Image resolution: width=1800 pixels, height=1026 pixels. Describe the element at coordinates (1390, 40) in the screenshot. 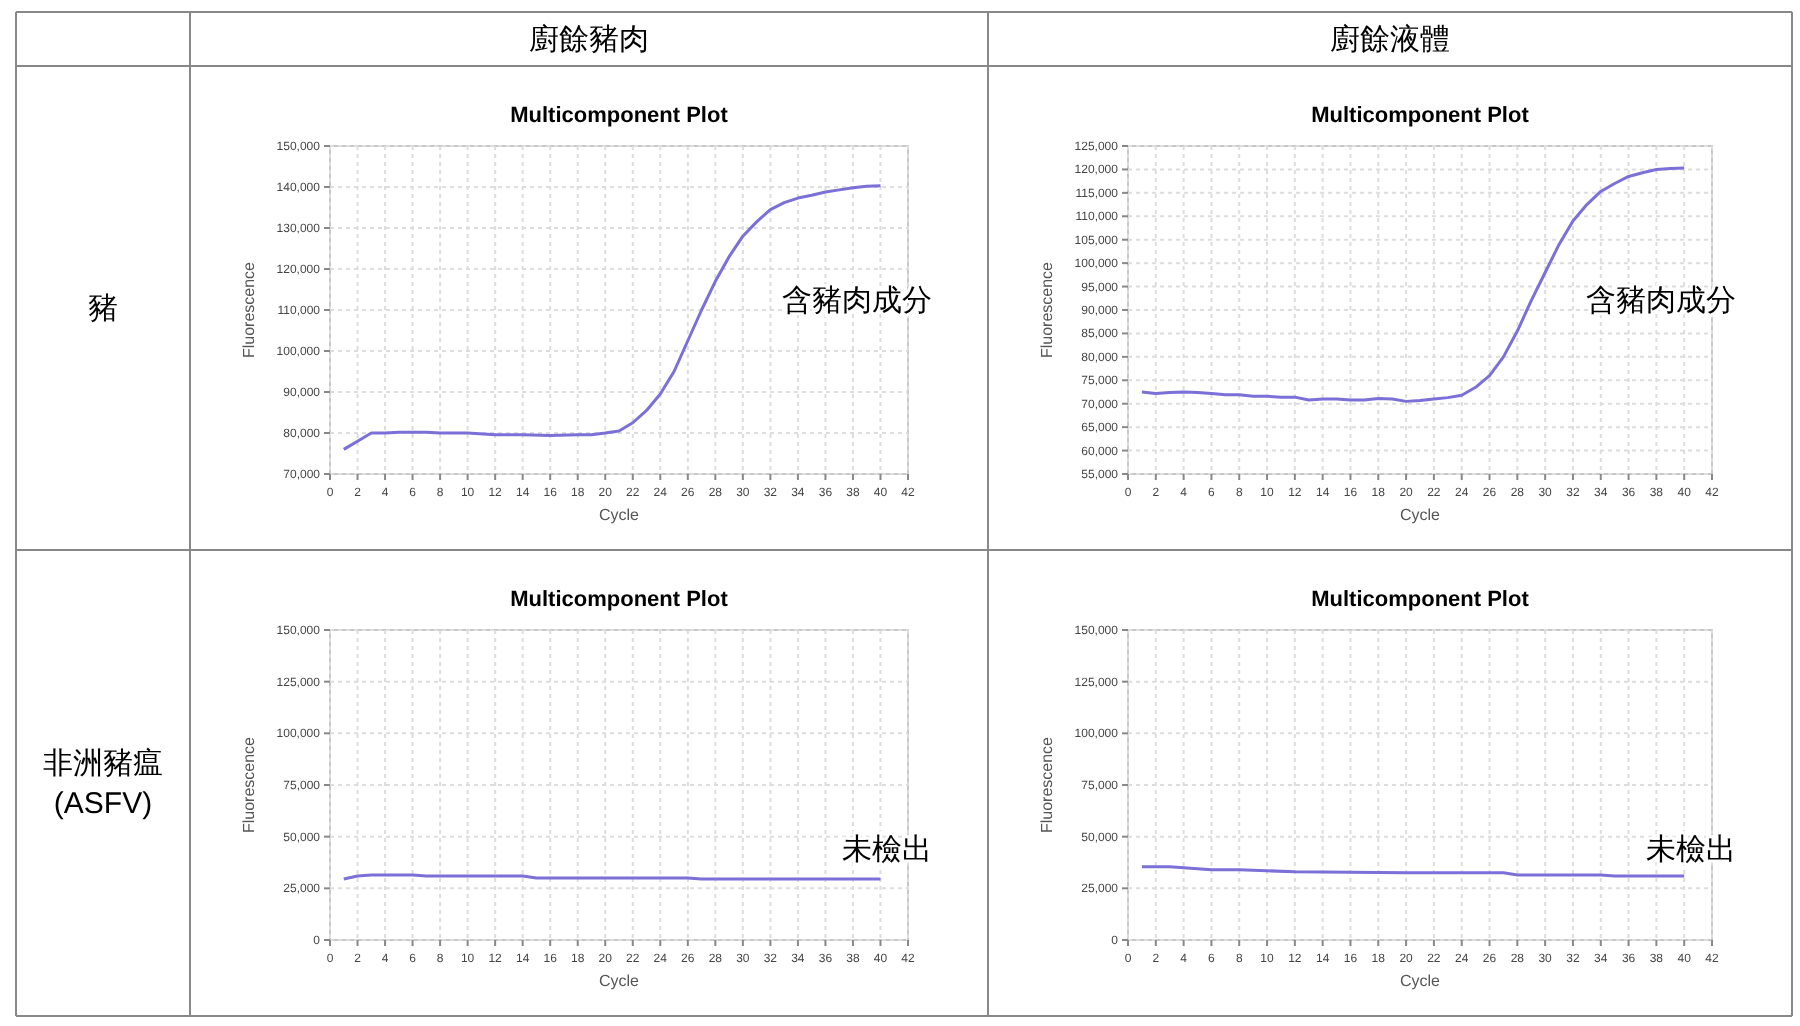

I see `text: 廚餘液體` at that location.